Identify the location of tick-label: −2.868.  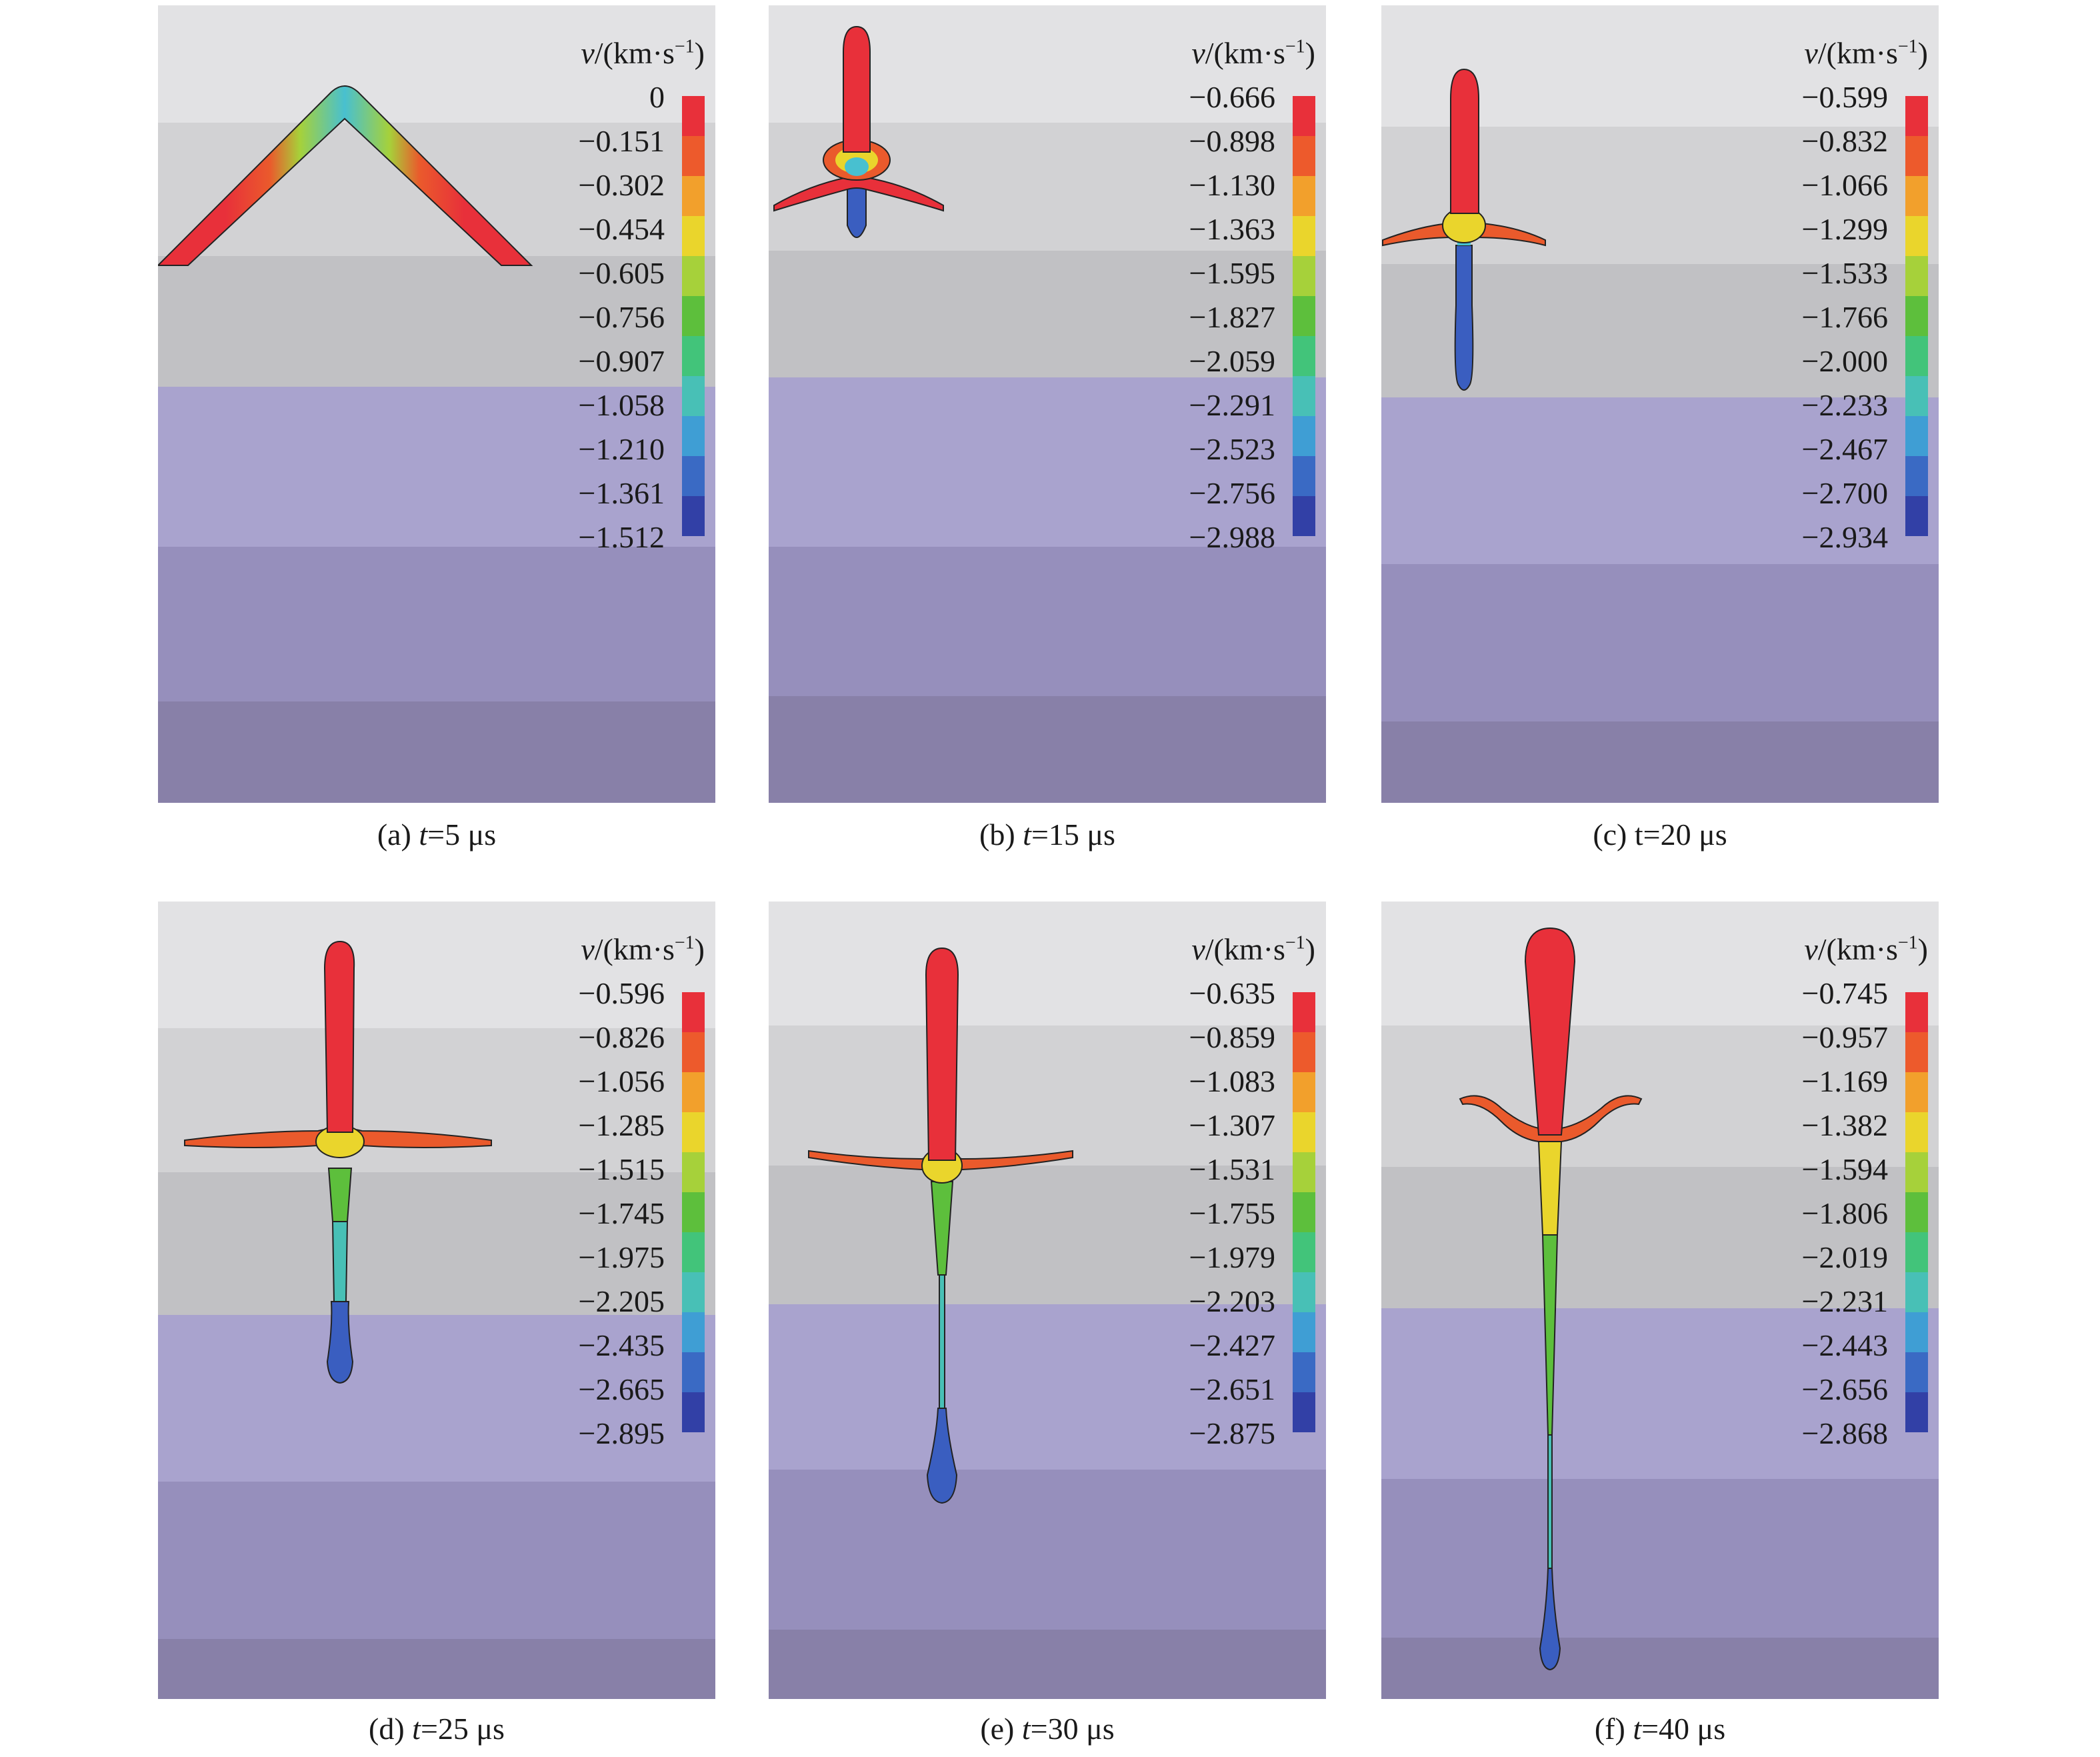
(1844, 1433).